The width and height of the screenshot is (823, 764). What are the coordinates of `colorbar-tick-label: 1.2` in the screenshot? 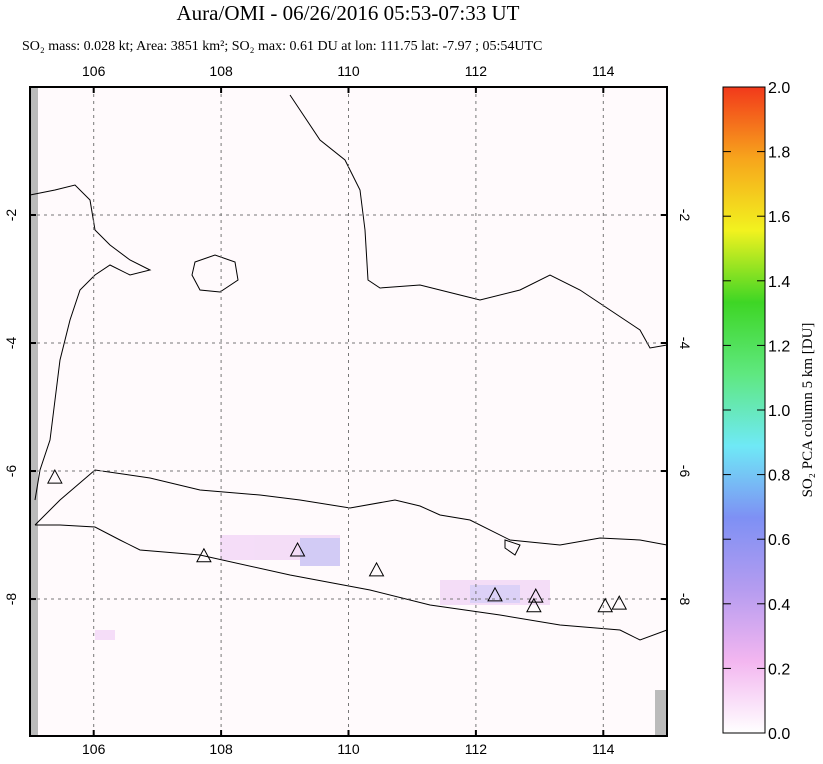 It's located at (779, 346).